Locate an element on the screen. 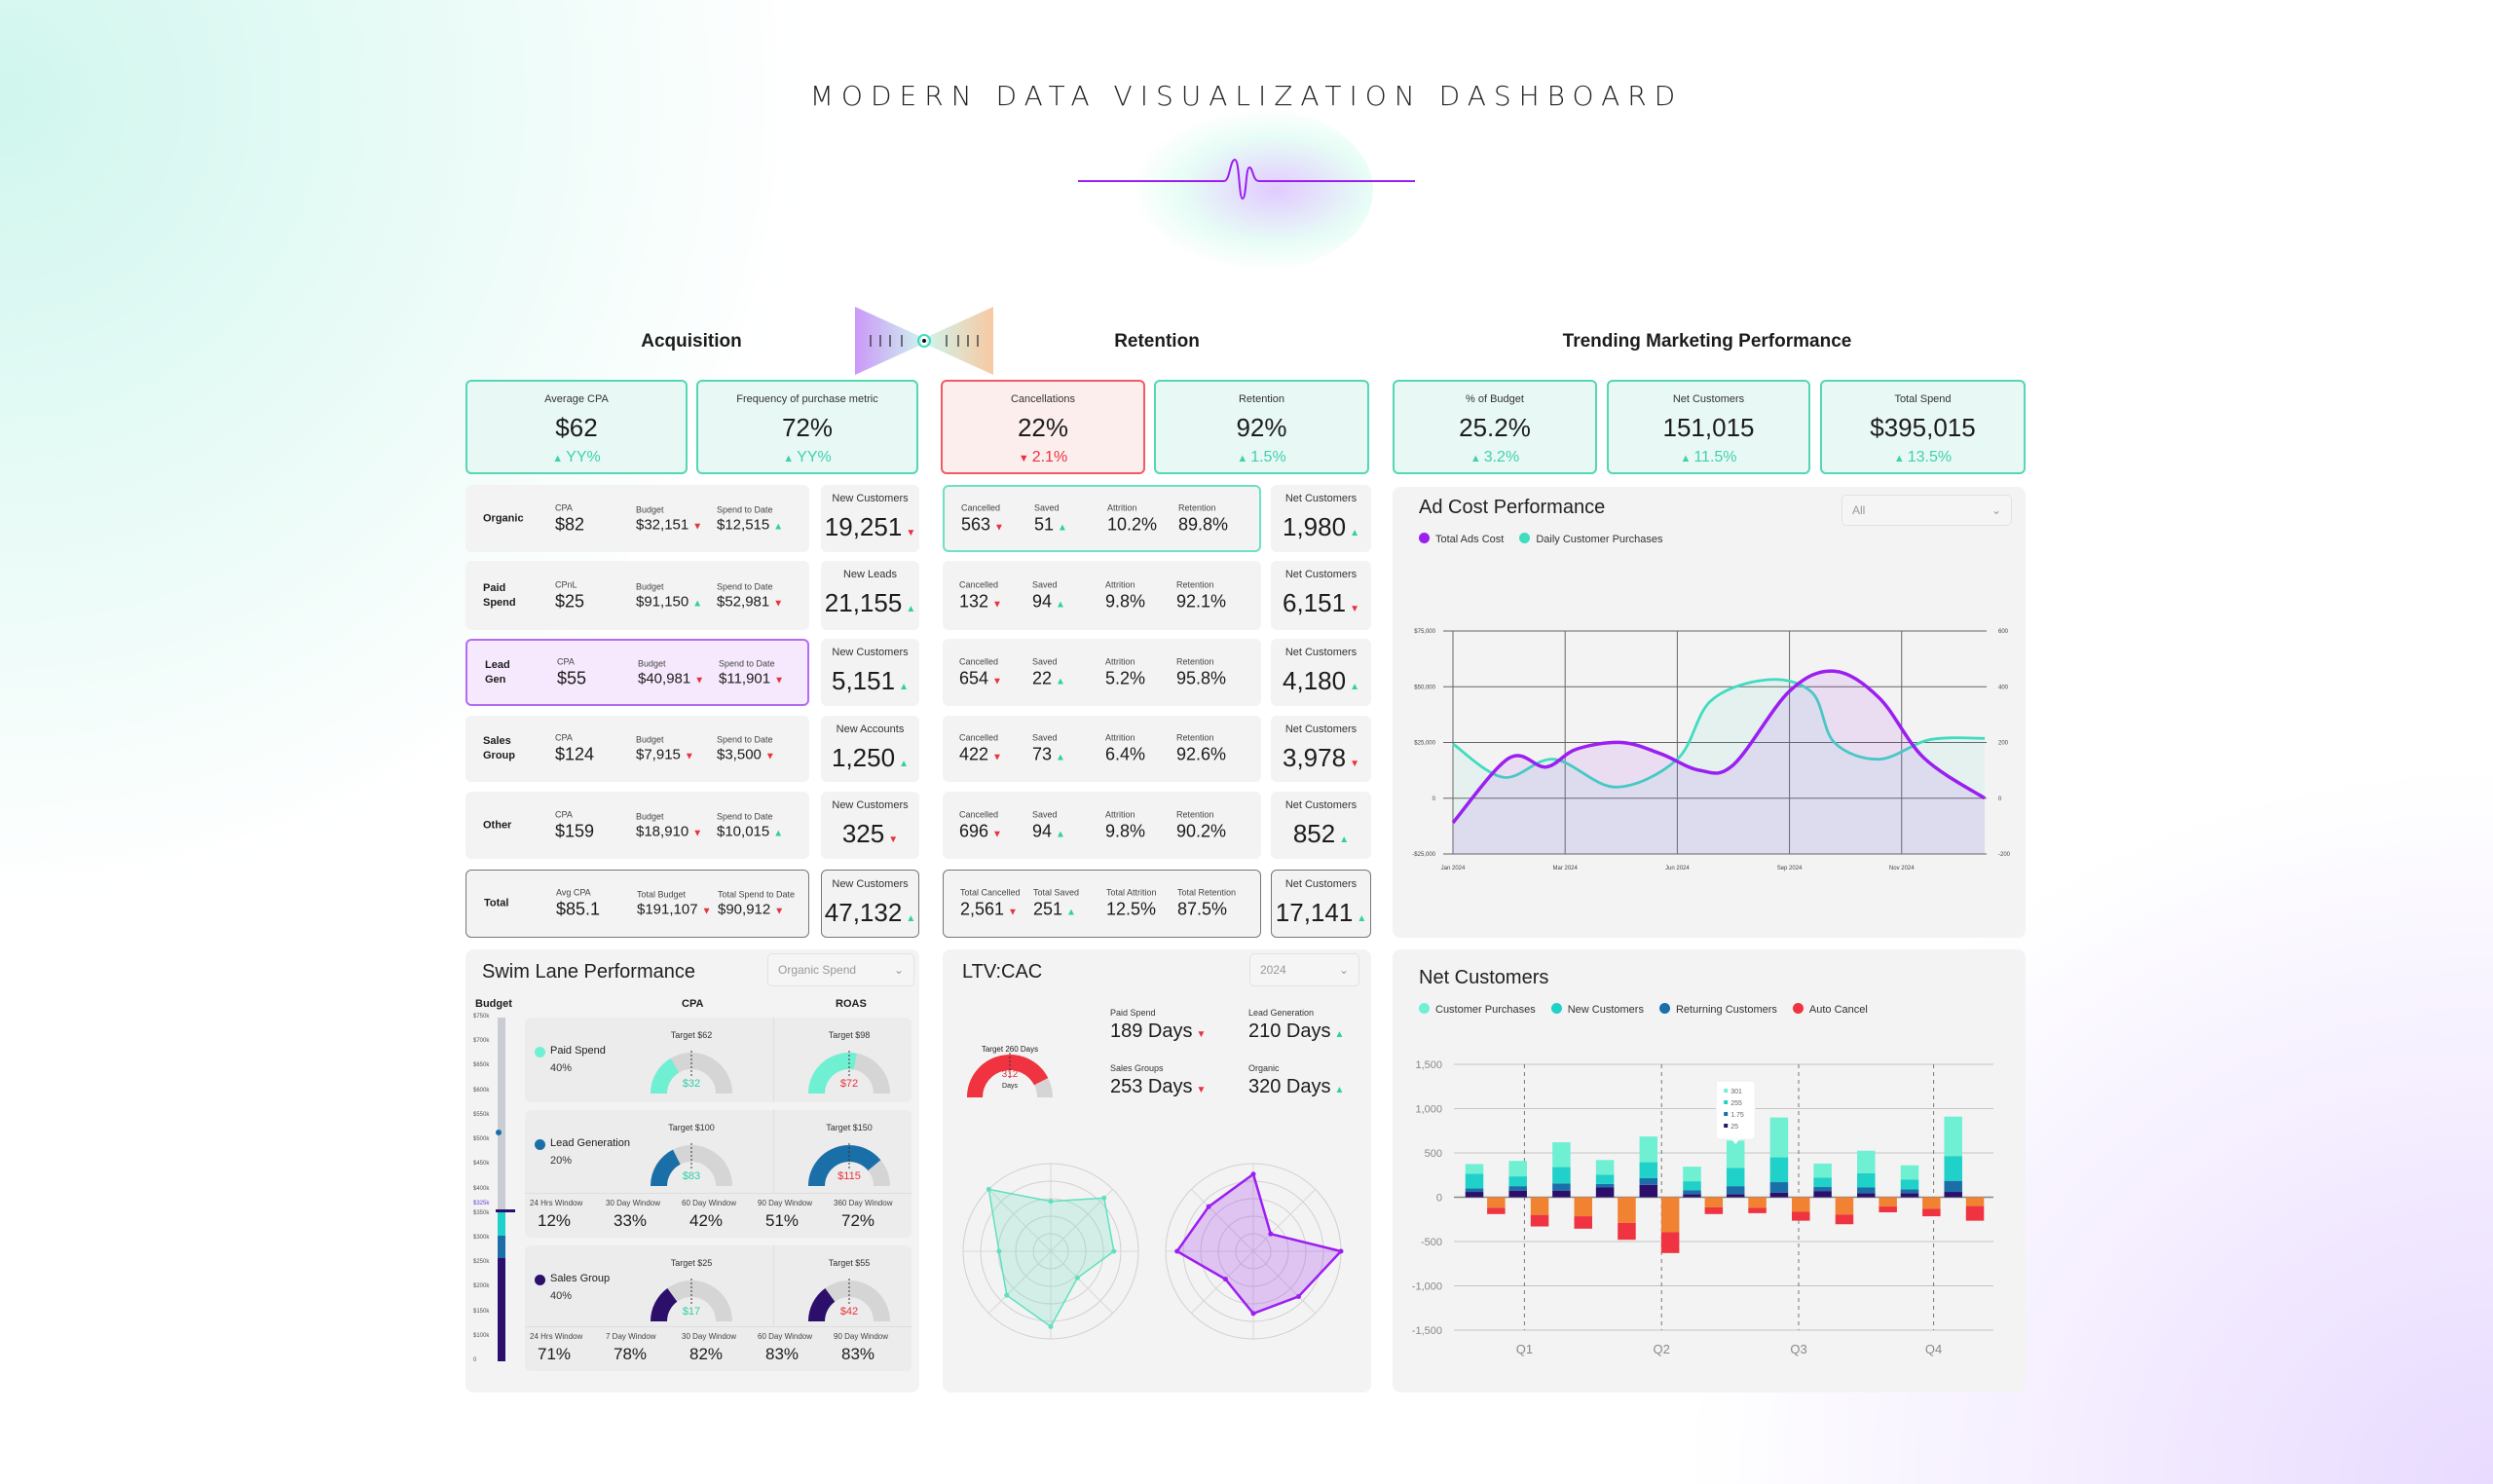  value: $124 is located at coordinates (575, 754).